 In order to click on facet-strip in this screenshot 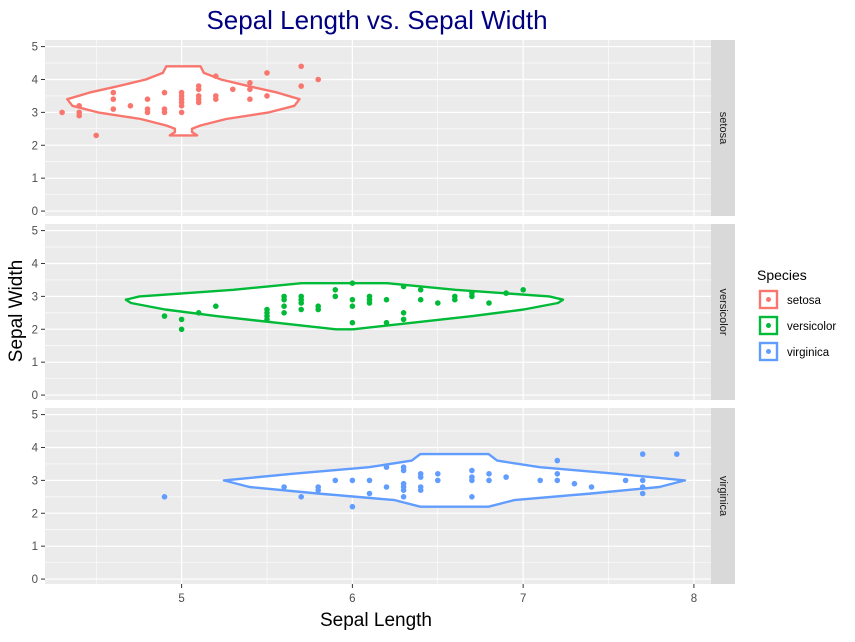, I will do `click(723, 128)`.